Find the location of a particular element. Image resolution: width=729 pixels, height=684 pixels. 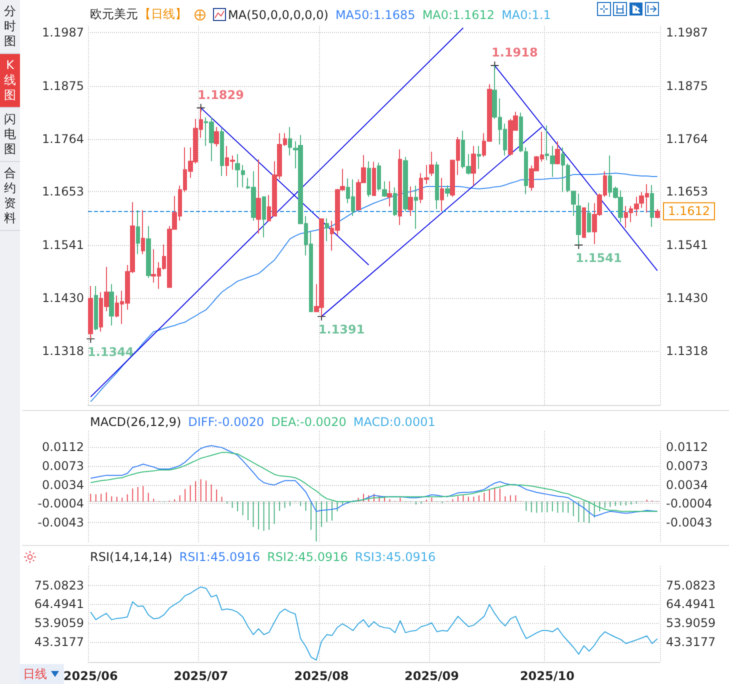

text: DEA:-0.0020 is located at coordinates (308, 422).